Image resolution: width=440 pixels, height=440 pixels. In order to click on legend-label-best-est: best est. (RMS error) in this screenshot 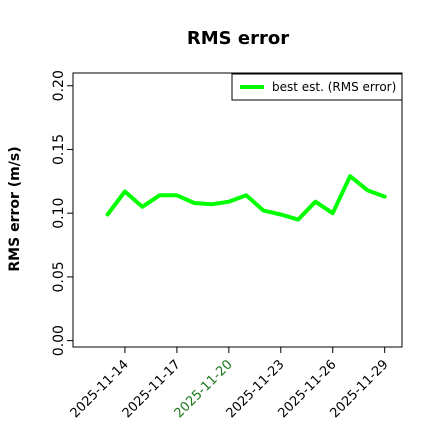, I will do `click(334, 87)`.